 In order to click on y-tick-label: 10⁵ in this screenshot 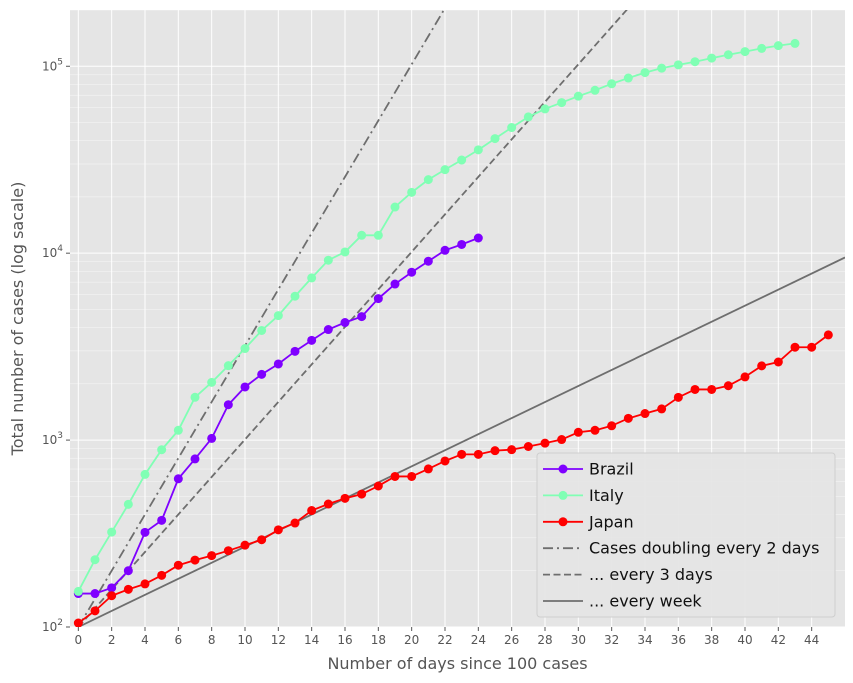, I will do `click(52, 65)`.